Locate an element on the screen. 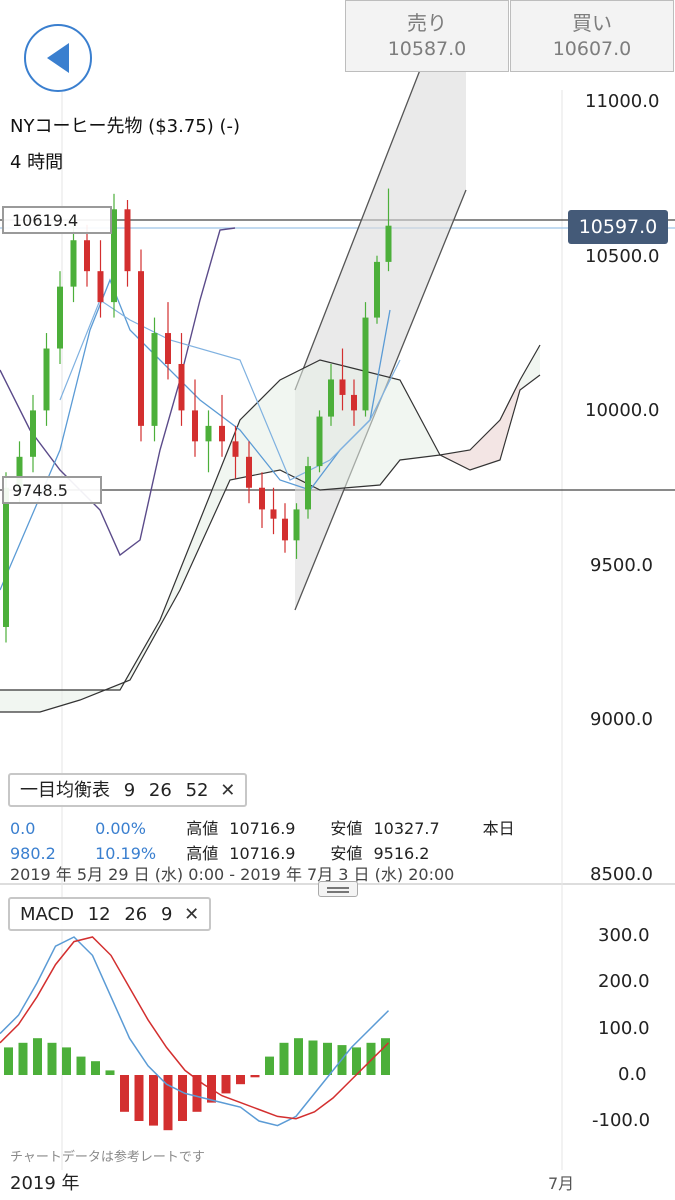 This screenshot has height=1200, width=675. sell-quote-button: 売り 10587.0 is located at coordinates (427, 36).